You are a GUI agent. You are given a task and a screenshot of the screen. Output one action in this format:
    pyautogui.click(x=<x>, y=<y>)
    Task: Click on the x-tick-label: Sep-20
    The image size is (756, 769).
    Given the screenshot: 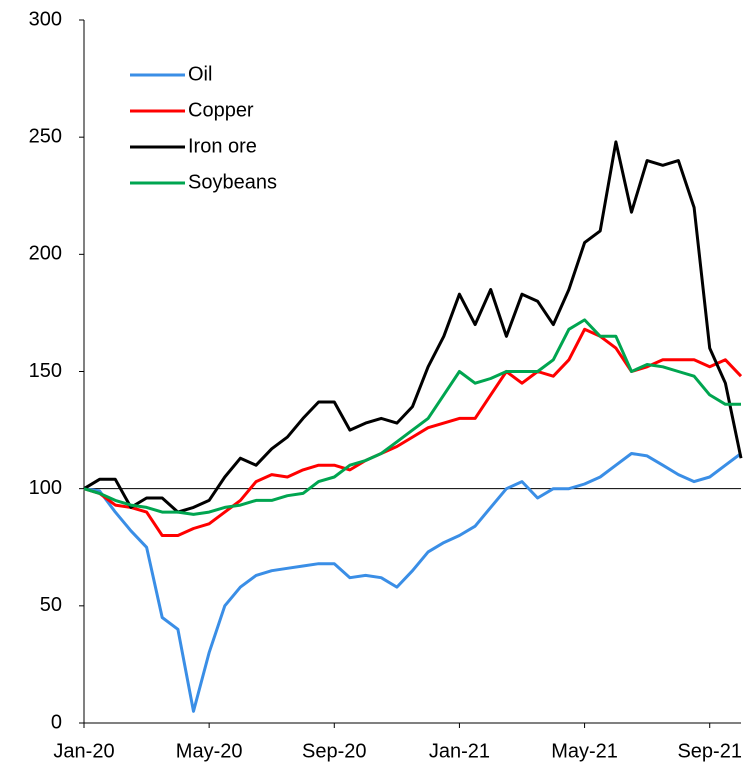 What is the action you would take?
    pyautogui.click(x=334, y=751)
    